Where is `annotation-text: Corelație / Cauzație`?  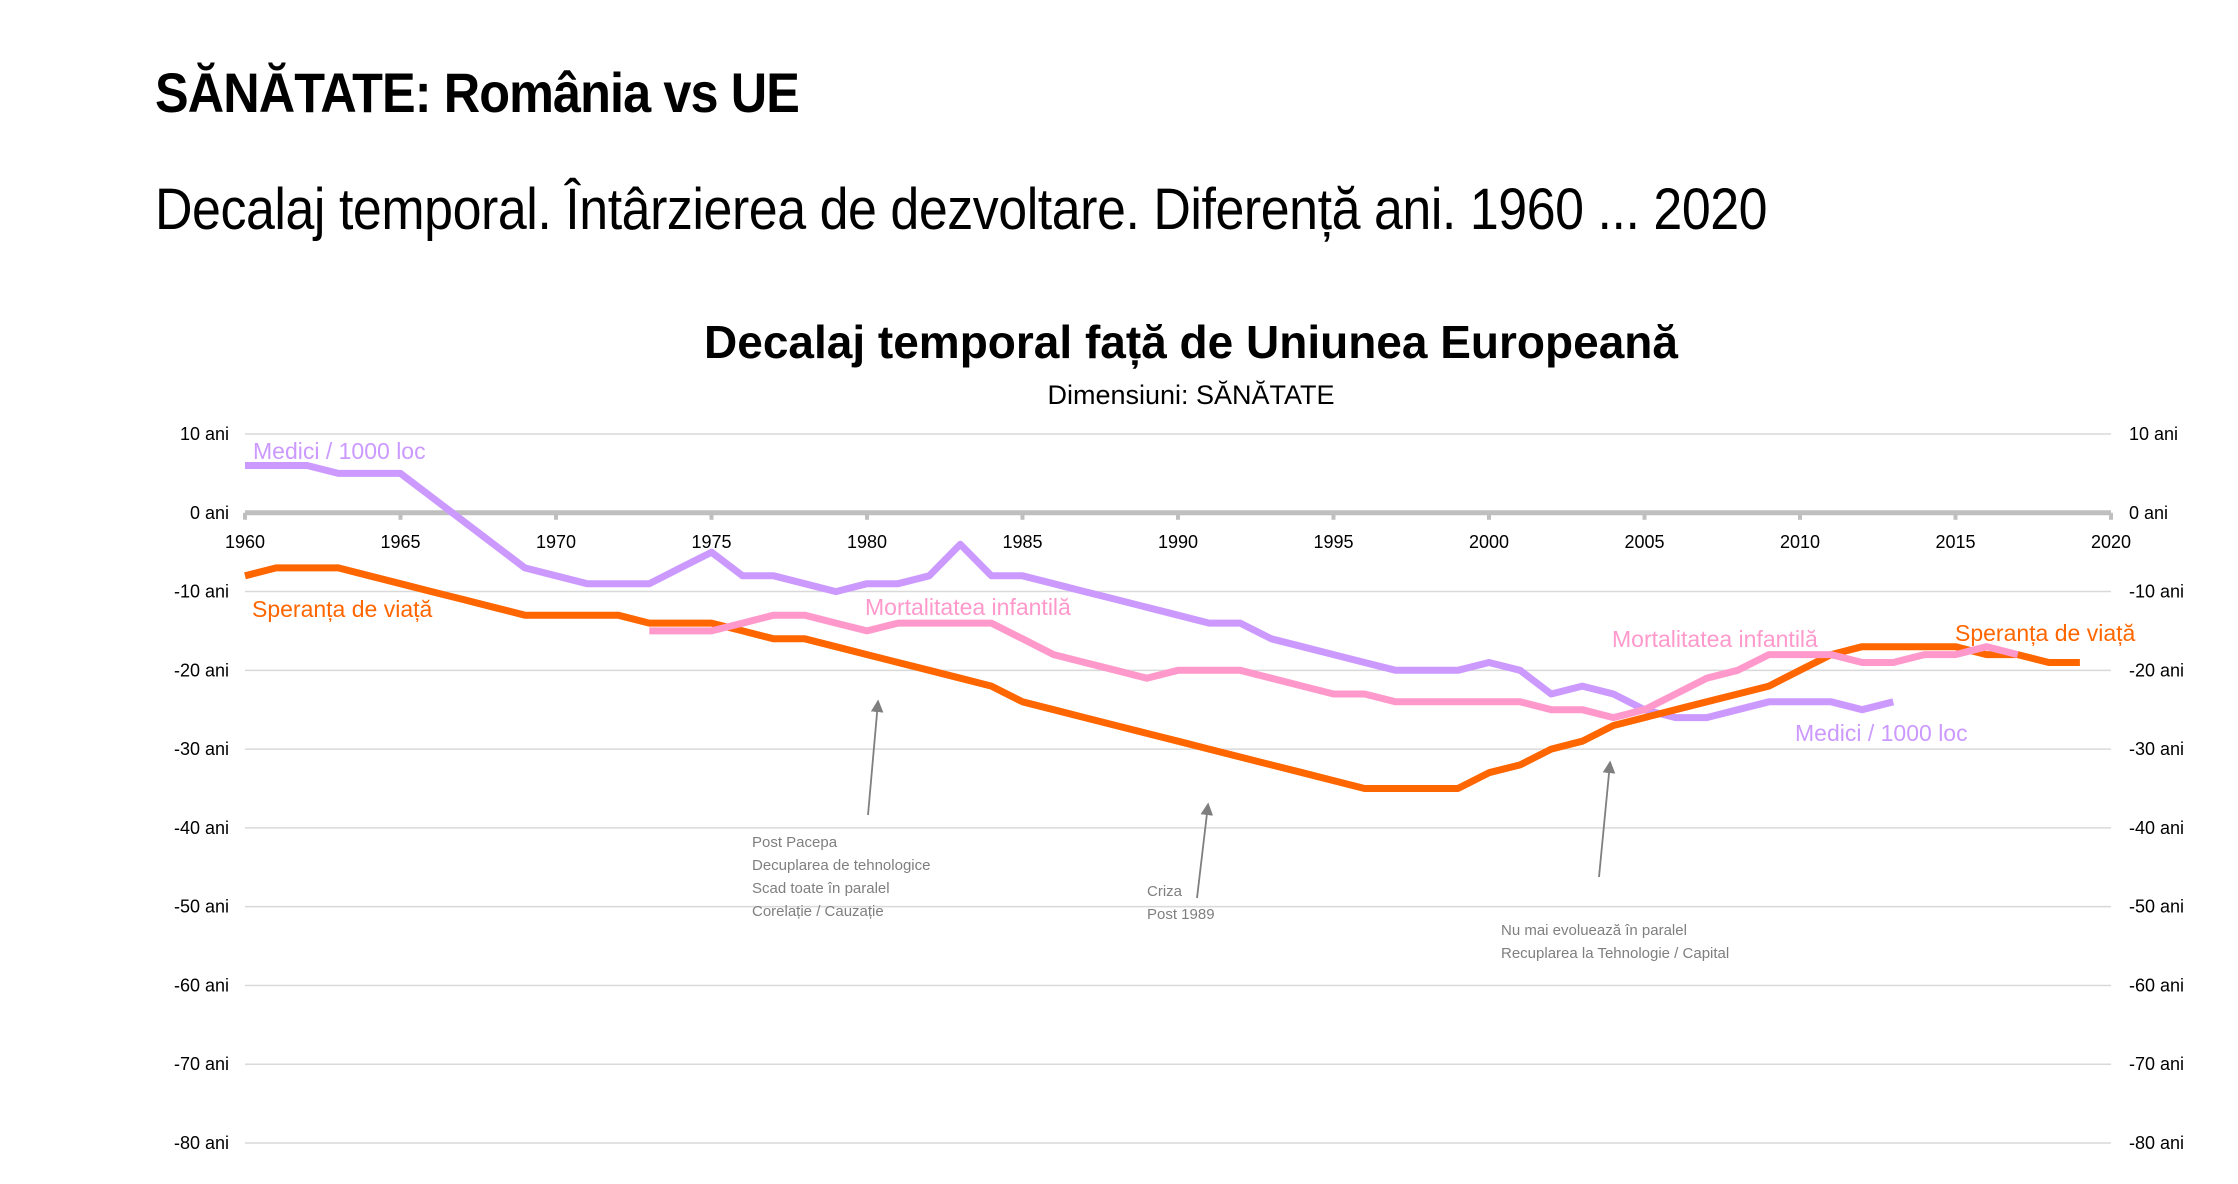
annotation-text: Corelație / Cauzație is located at coordinates (818, 911).